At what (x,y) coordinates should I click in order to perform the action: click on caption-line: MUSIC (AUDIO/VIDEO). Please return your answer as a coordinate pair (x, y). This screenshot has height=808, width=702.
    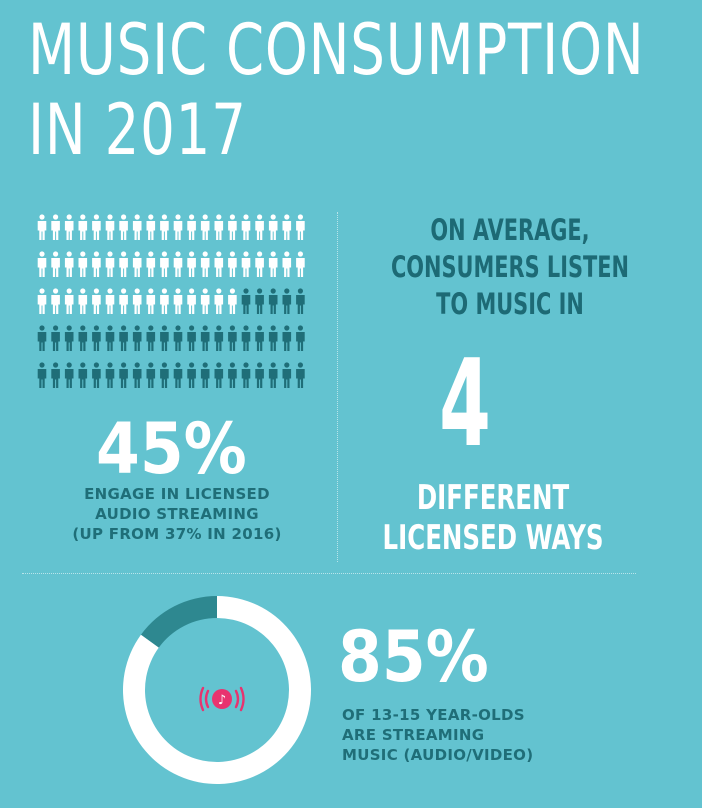
    Looking at the image, I should click on (438, 755).